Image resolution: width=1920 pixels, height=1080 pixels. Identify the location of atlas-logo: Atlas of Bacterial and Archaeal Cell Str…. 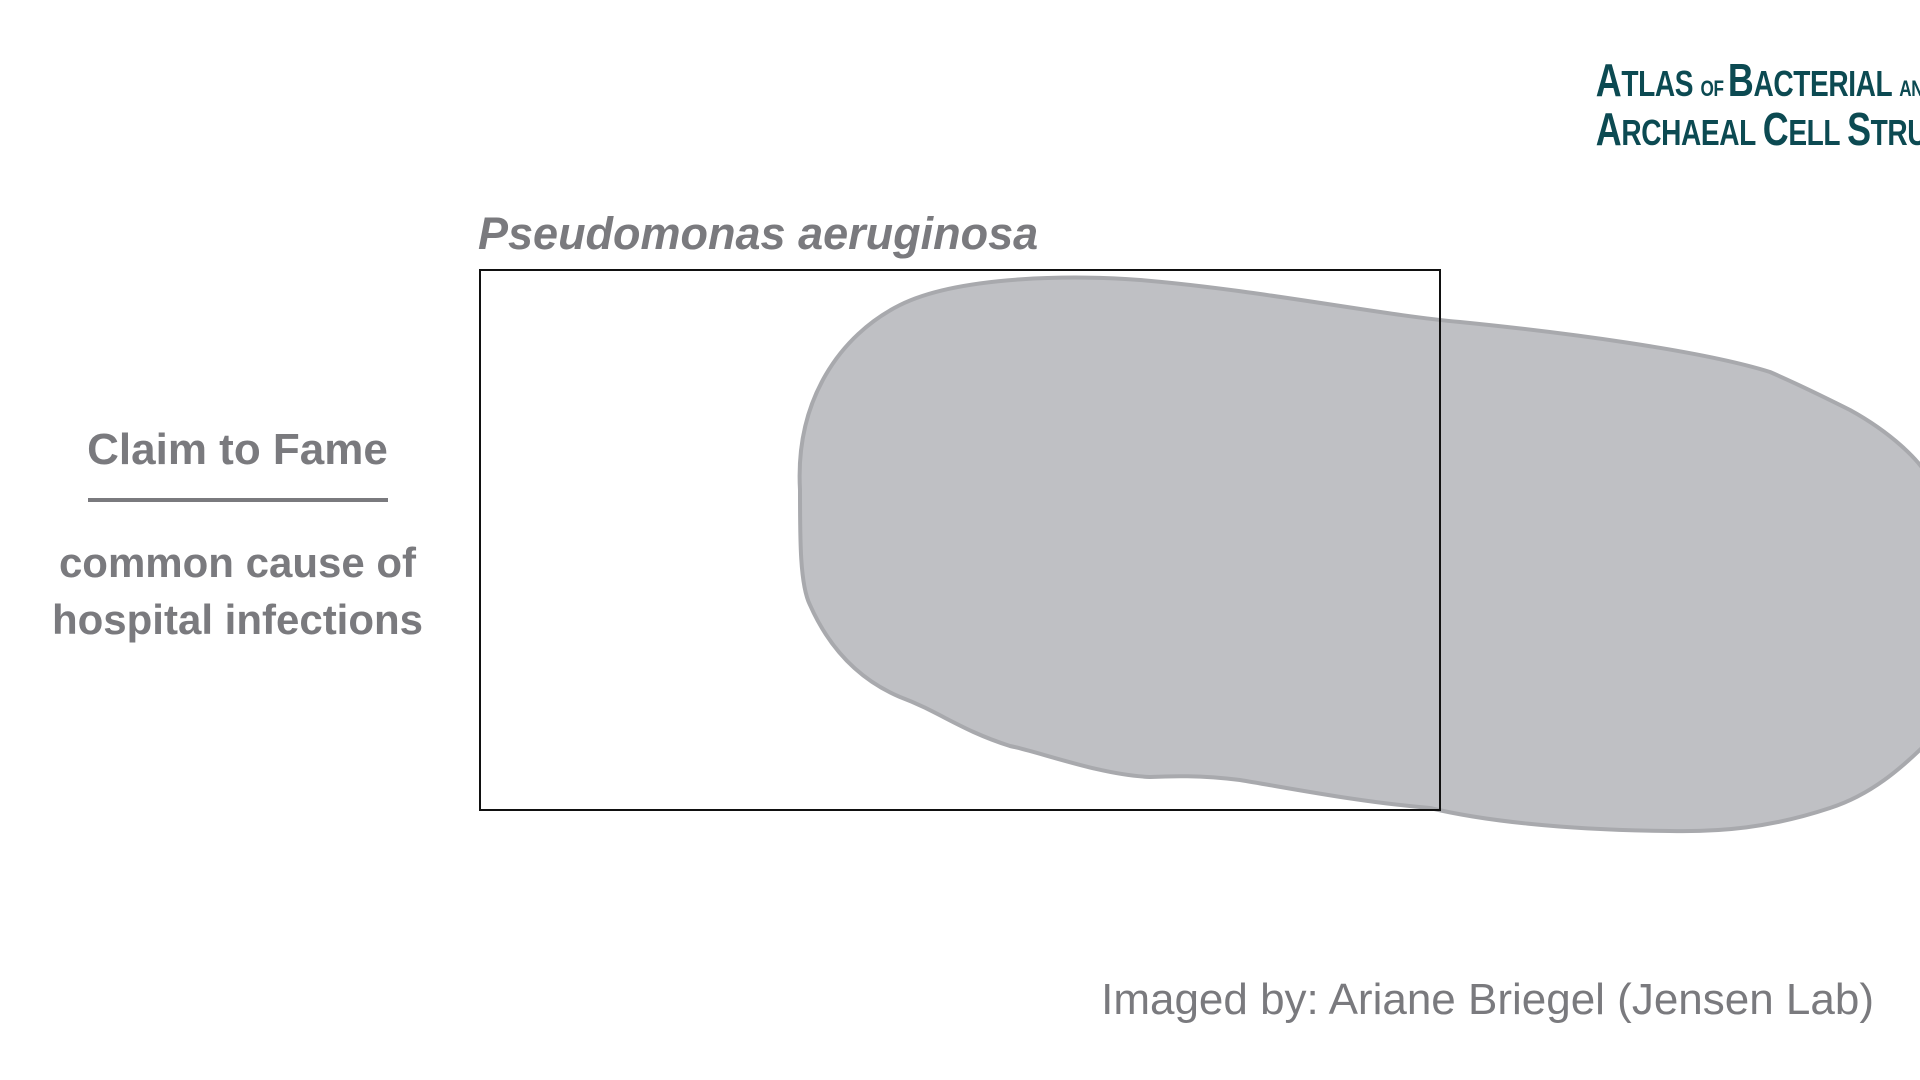
(1720, 104).